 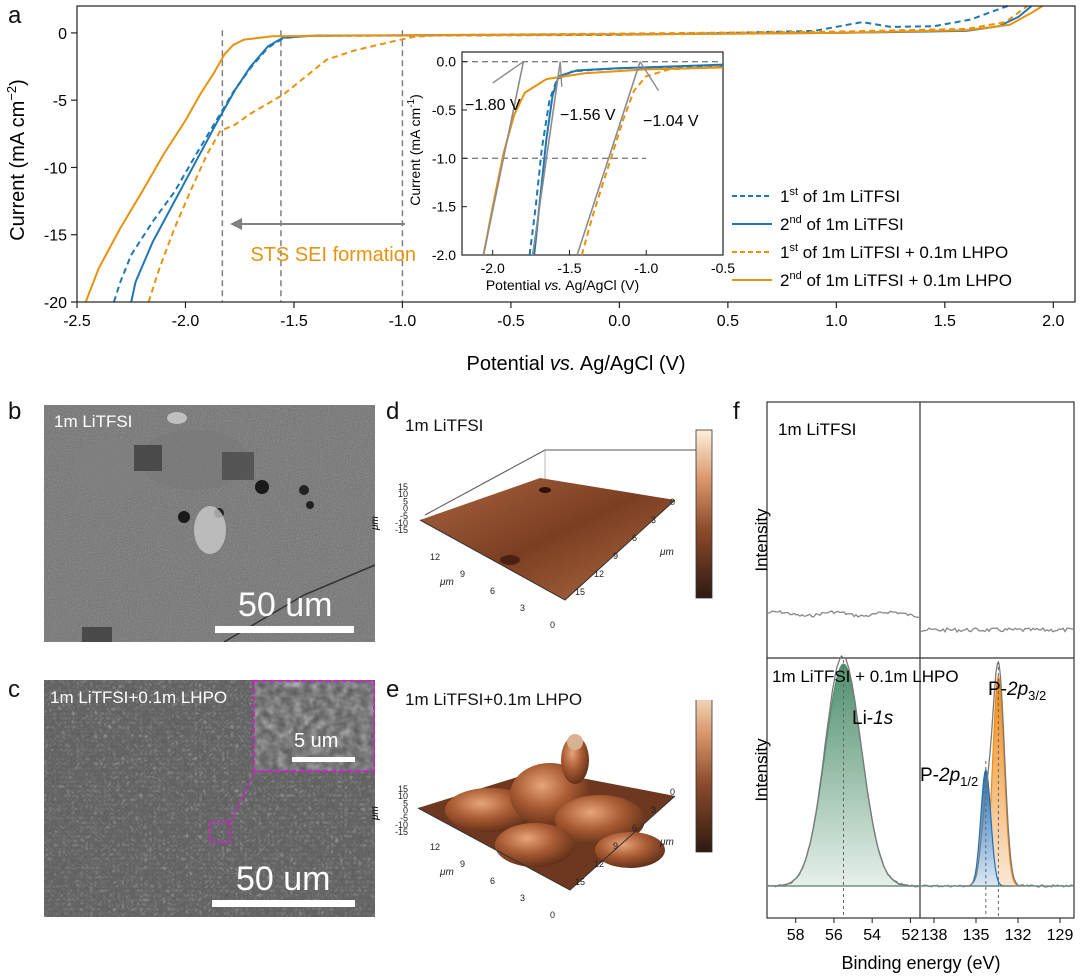 I want to click on xps-top-label: 1m LiTFSI, so click(x=817, y=429).